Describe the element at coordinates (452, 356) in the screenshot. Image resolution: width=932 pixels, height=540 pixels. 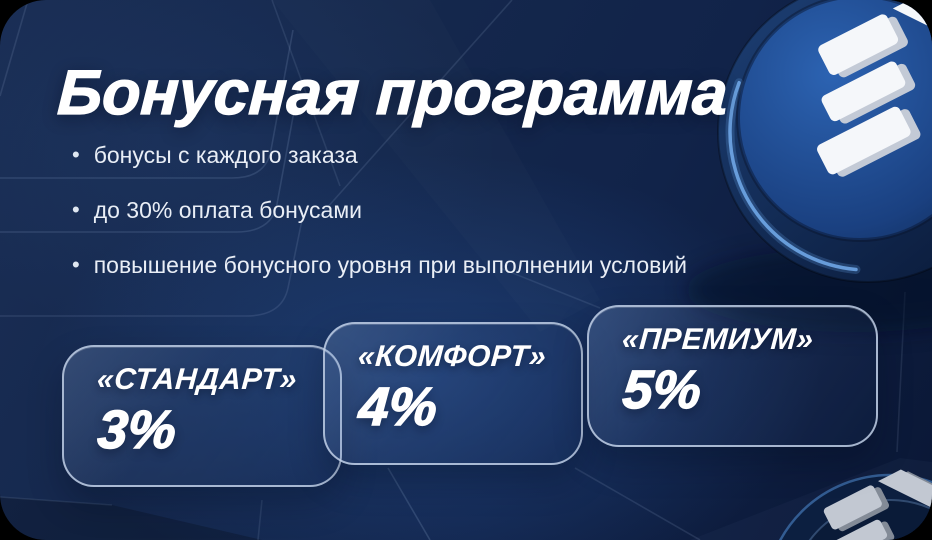
I see `tier-name: «КОМФОРТ»` at that location.